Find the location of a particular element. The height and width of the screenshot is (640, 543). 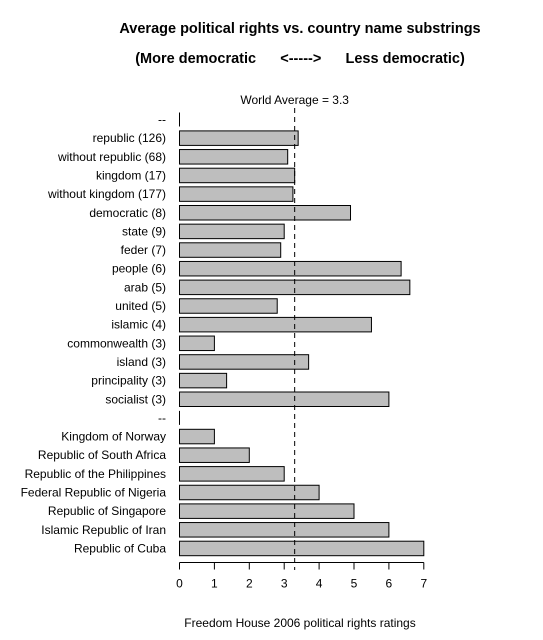

x-tick-label: 2 is located at coordinates (249, 584).